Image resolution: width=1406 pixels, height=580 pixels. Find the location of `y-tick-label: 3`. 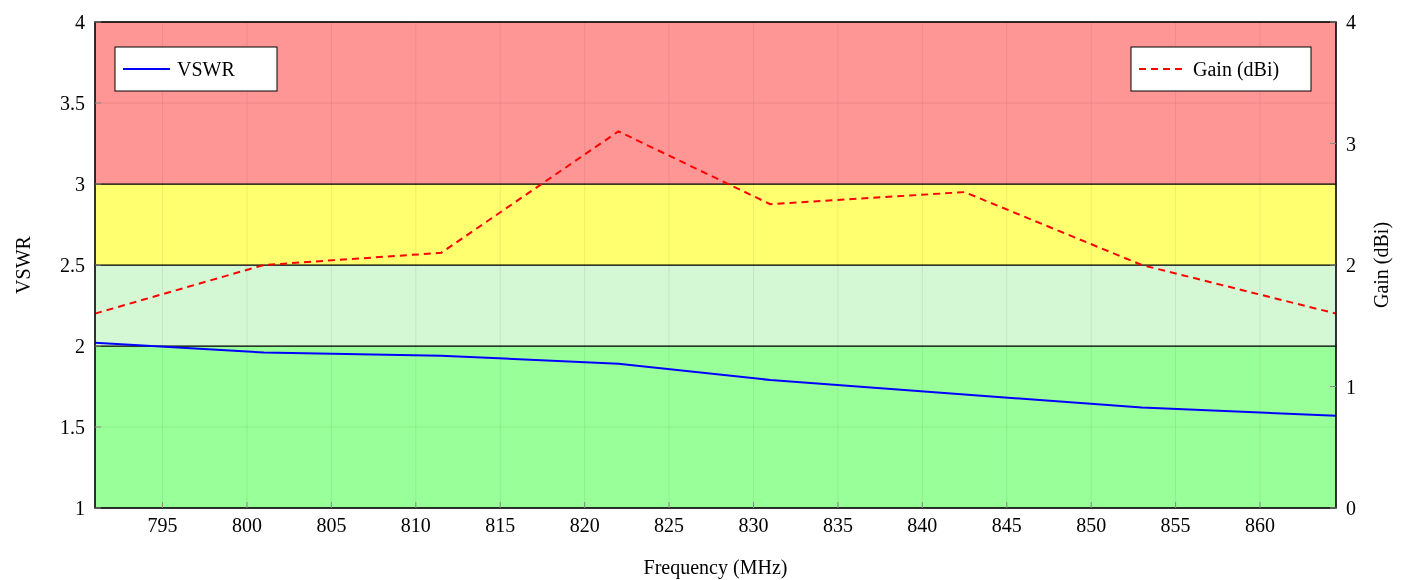

y-tick-label: 3 is located at coordinates (80, 184).